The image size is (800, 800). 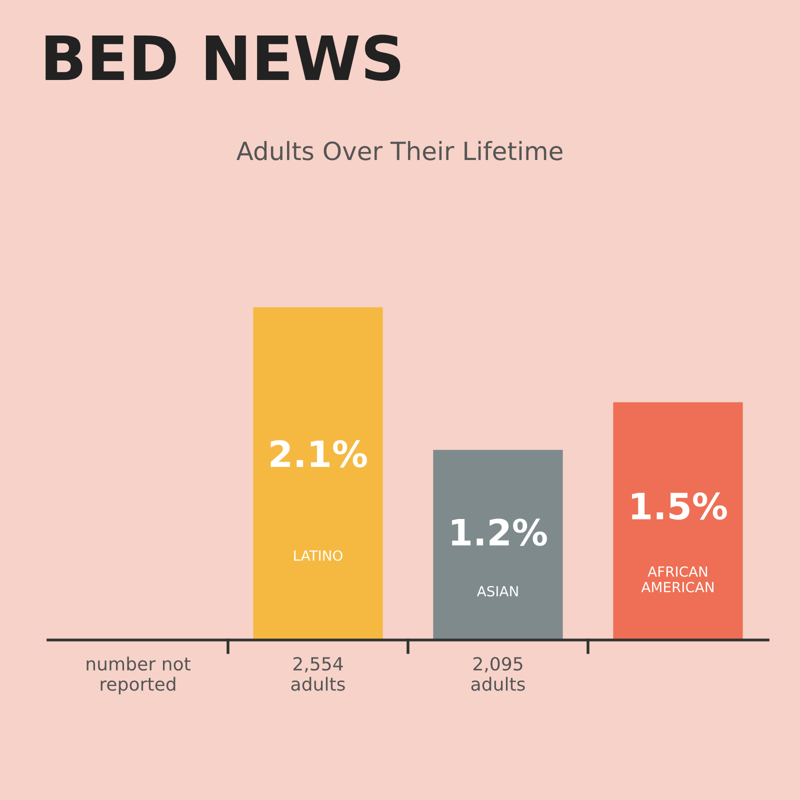 What do you see at coordinates (499, 557) in the screenshot?
I see `data-label: 1.2% ASIAN` at bounding box center [499, 557].